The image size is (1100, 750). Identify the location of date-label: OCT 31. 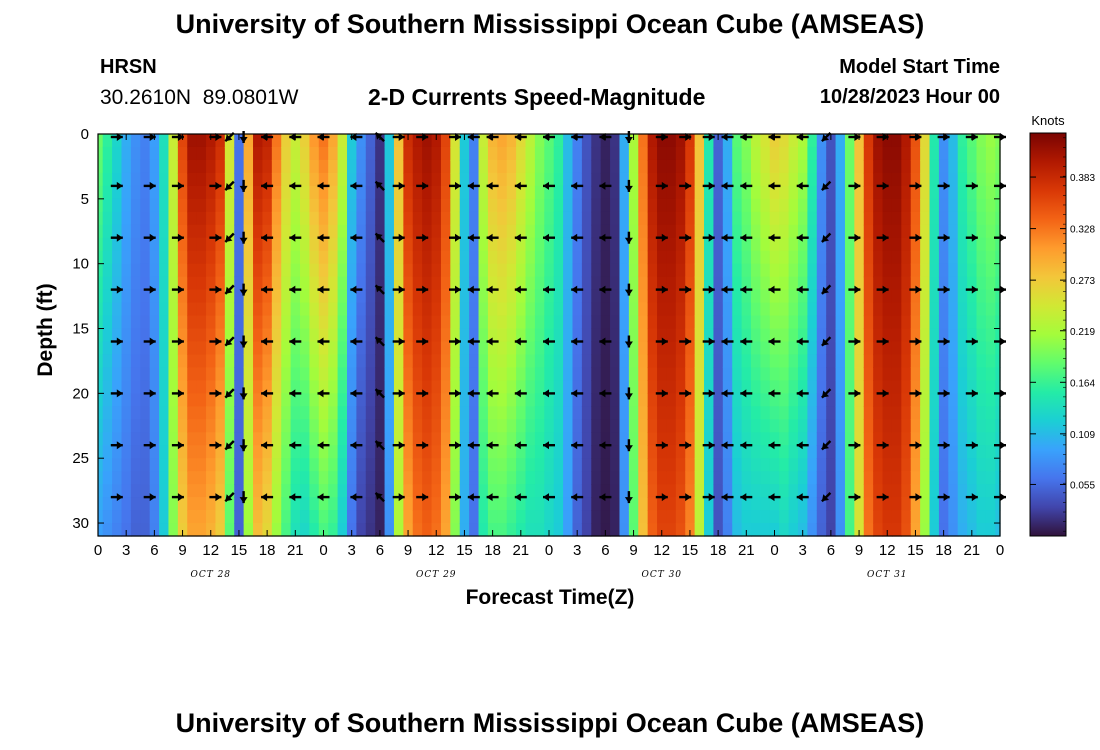
(887, 575).